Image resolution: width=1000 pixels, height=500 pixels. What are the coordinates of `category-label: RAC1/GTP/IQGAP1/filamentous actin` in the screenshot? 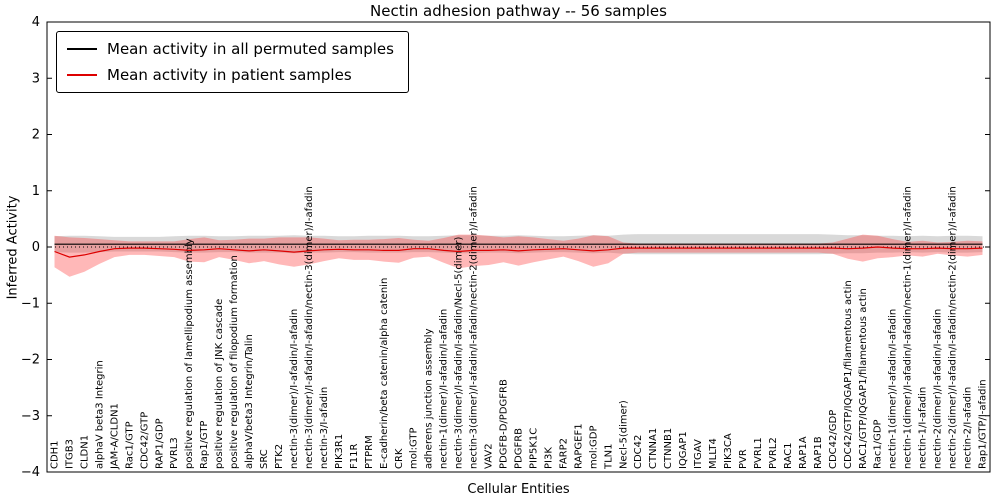 It's located at (863, 378).